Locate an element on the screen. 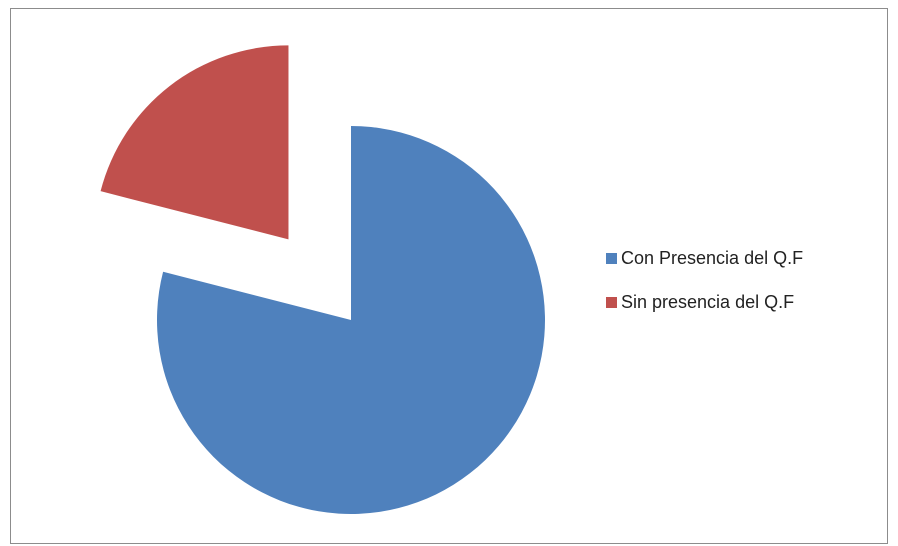 The height and width of the screenshot is (546, 898). legend-item-sin-presencia: Sin presencia del Q.F is located at coordinates (704, 302).